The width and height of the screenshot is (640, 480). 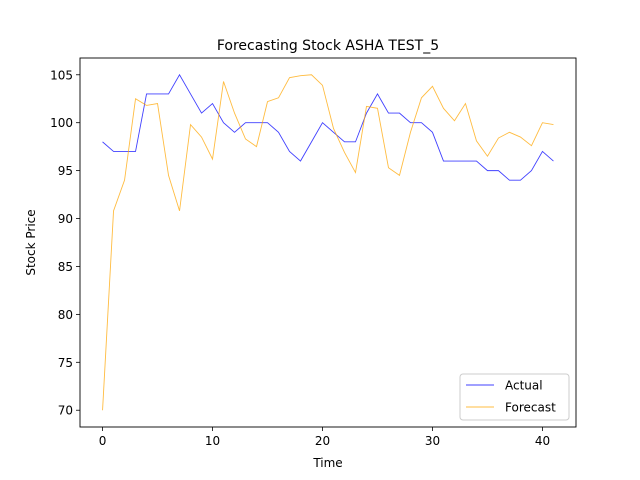 What do you see at coordinates (542, 441) in the screenshot?
I see `x-tick-label: 40` at bounding box center [542, 441].